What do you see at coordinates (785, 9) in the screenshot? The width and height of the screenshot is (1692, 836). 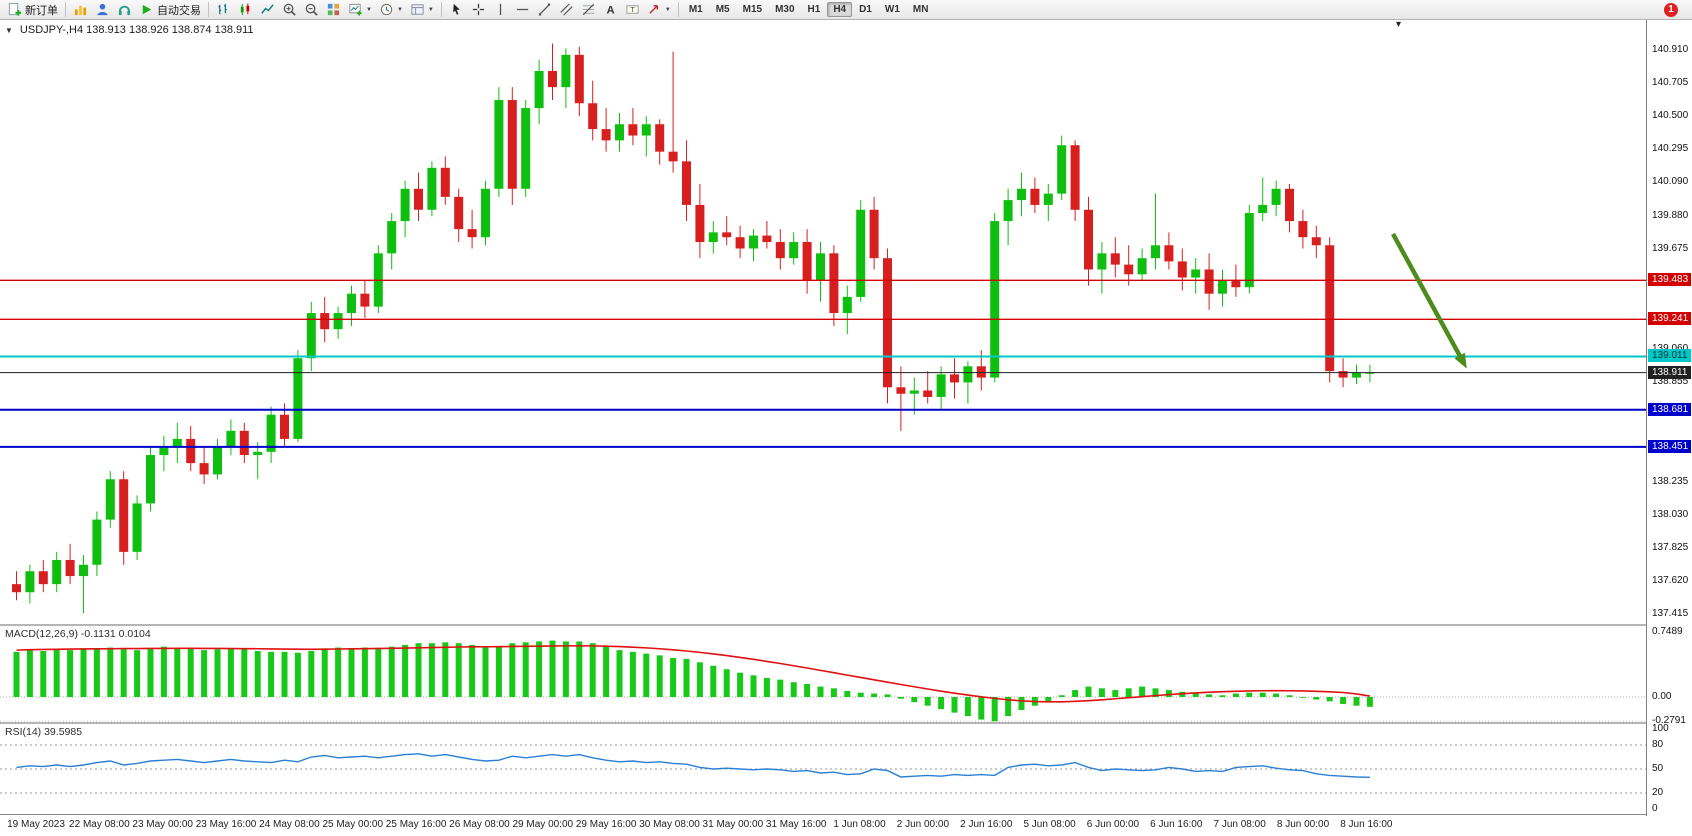 I see `timeframe-m30: M30` at bounding box center [785, 9].